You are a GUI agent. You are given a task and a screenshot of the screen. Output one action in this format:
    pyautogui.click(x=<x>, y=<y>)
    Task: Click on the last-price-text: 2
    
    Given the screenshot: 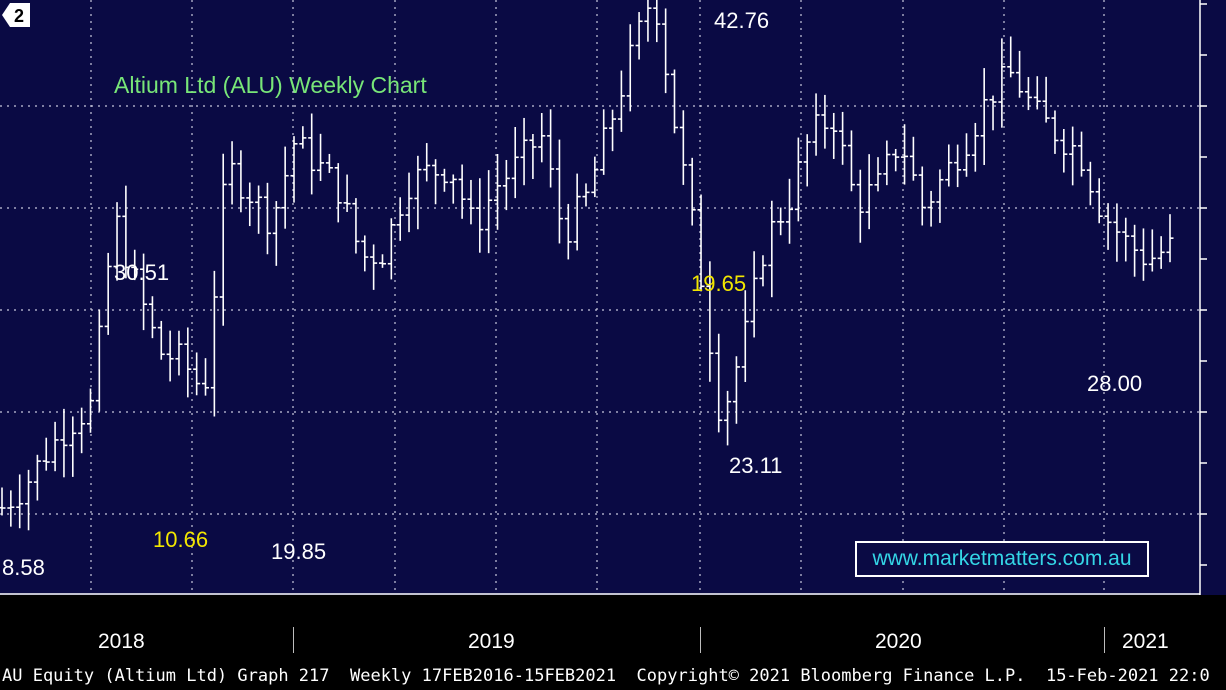 What is the action you would take?
    pyautogui.click(x=19, y=16)
    